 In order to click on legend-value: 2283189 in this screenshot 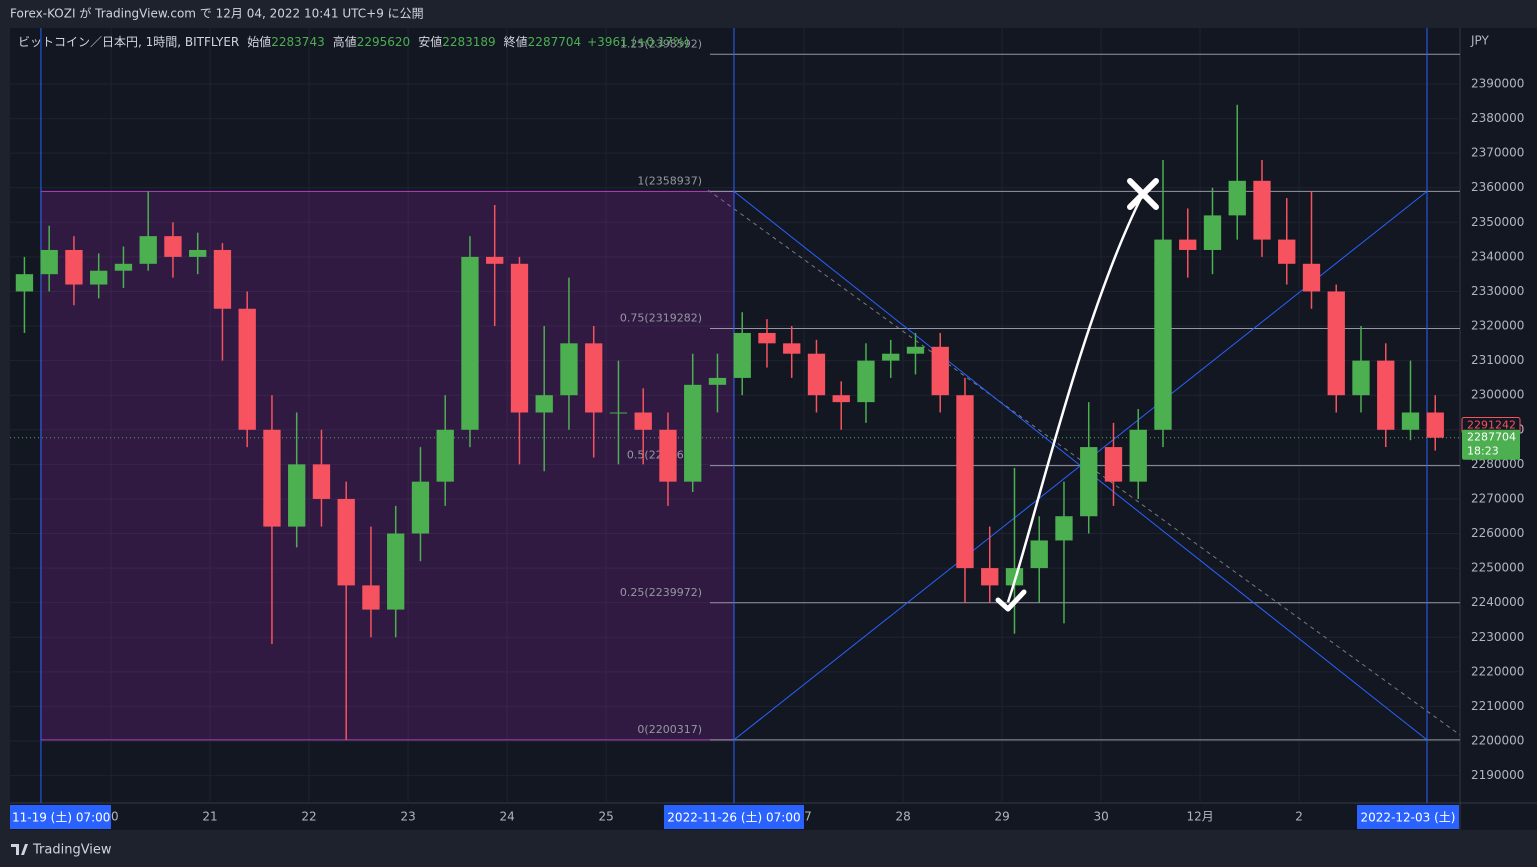, I will do `click(468, 42)`.